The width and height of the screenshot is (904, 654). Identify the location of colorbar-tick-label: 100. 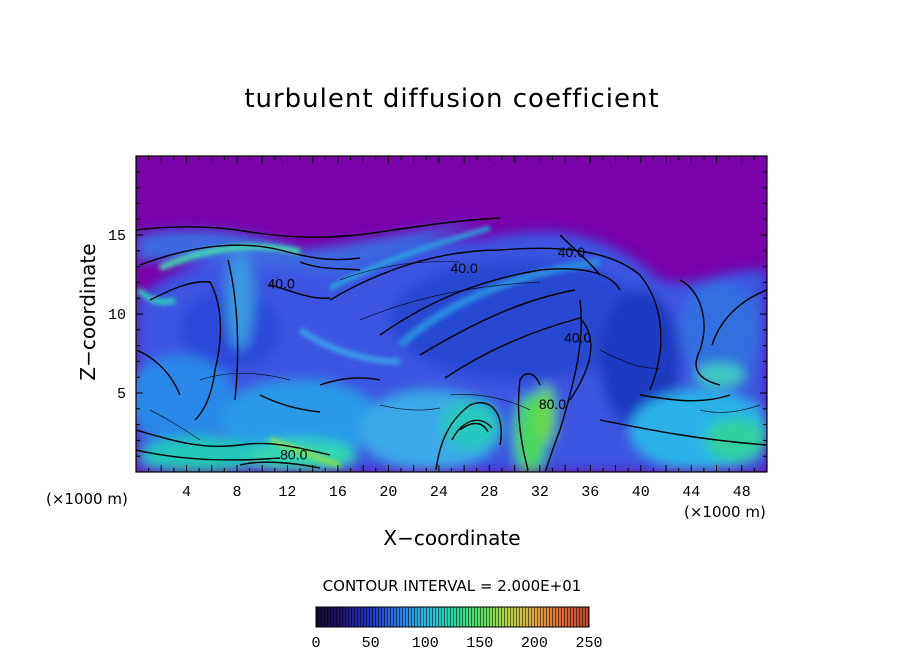
(425, 643).